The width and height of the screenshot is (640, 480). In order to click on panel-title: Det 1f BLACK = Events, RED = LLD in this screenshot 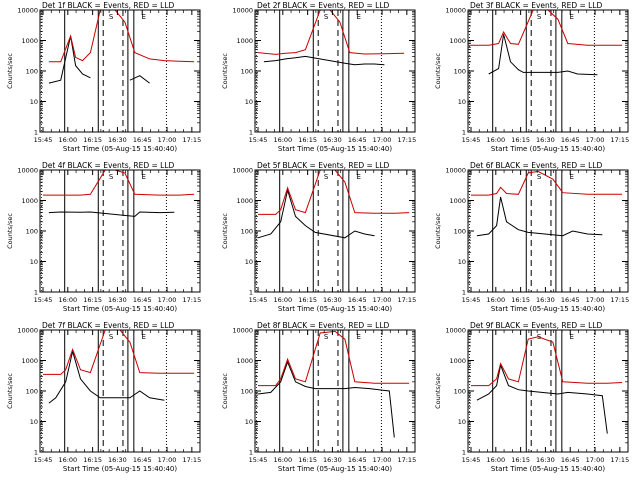, I will do `click(108, 5)`.